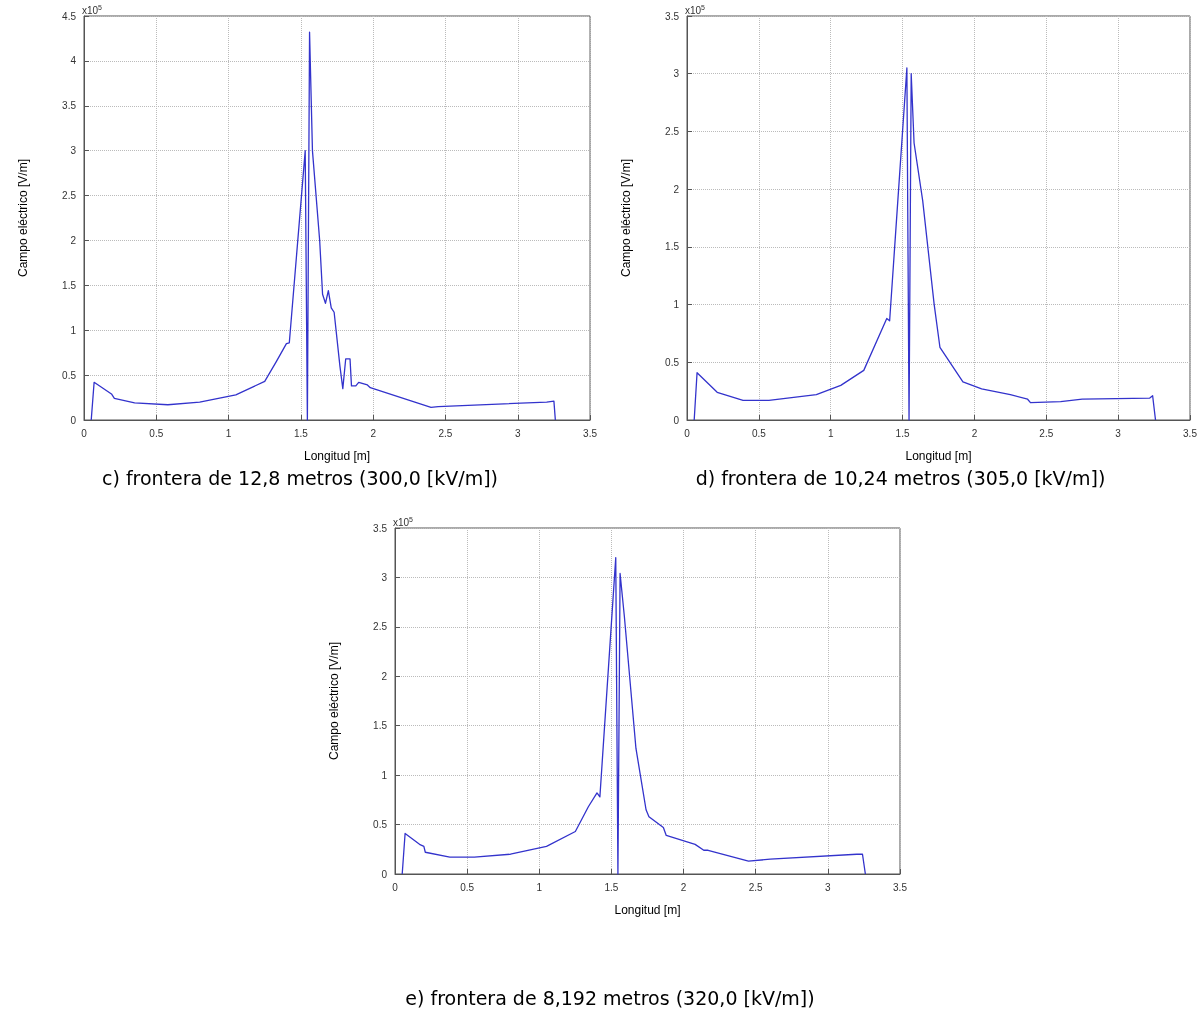  Describe the element at coordinates (900, 477) in the screenshot. I see `text: d) frontera de 10,24 metros (305,0 [kV/m])` at that location.